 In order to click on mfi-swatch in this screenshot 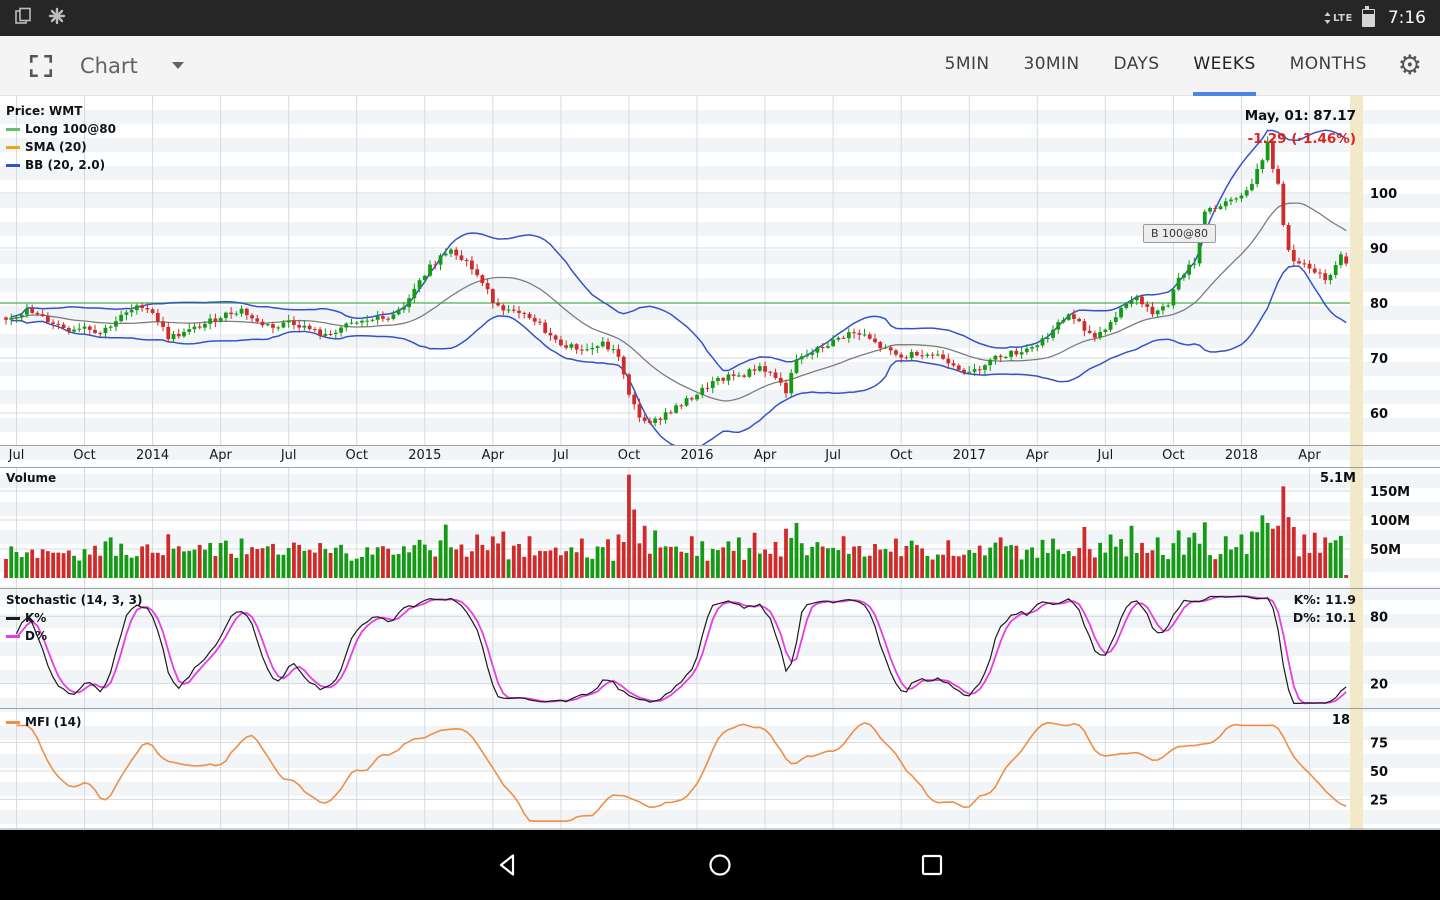, I will do `click(13, 722)`.